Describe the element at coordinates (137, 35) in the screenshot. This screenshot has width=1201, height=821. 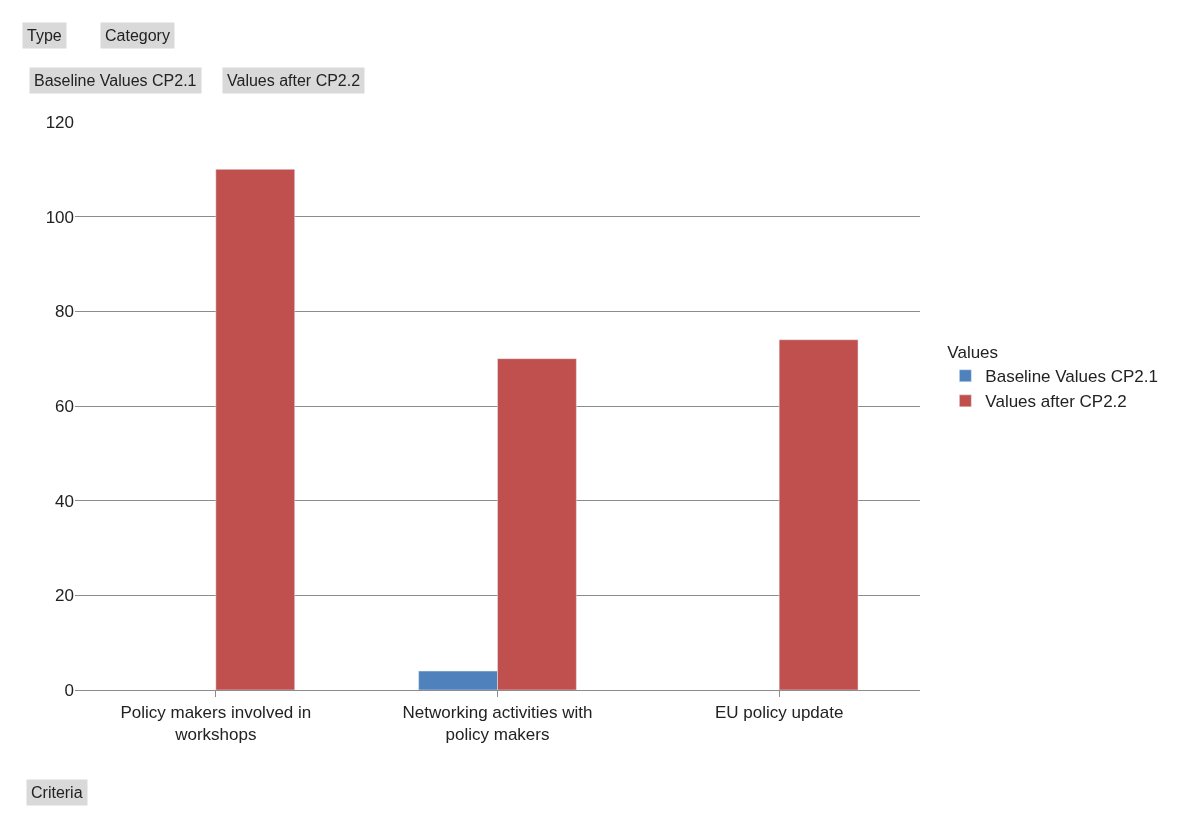
I see `text: Category` at that location.